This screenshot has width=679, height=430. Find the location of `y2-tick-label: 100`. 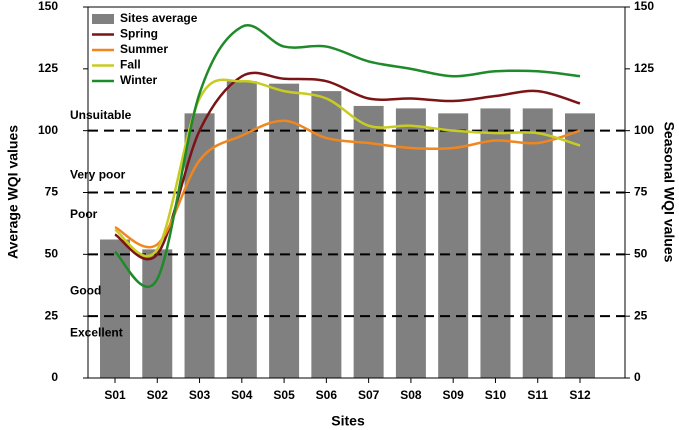

y2-tick-label: 100 is located at coordinates (644, 130).